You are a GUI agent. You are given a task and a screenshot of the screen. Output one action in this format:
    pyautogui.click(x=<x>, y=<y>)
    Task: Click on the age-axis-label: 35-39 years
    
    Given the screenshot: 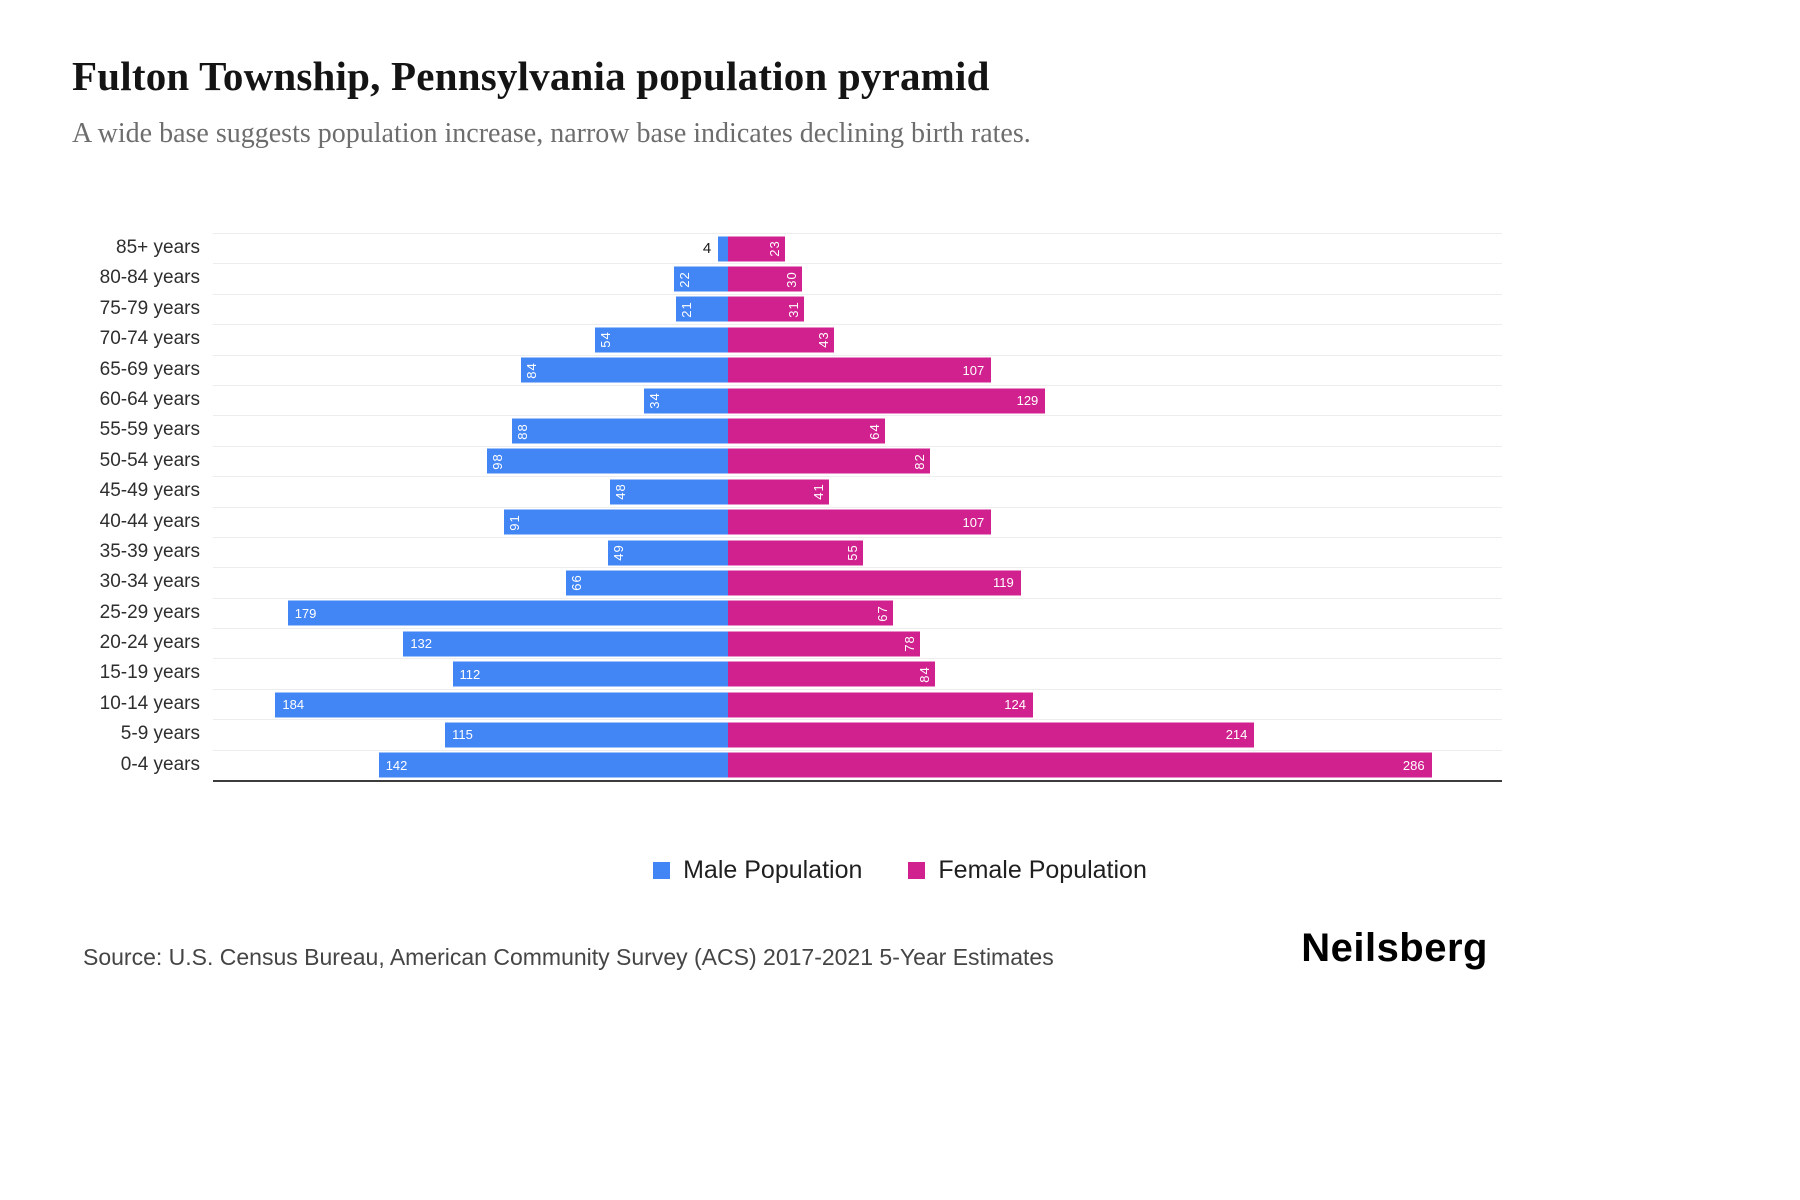 What is the action you would take?
    pyautogui.click(x=149, y=551)
    